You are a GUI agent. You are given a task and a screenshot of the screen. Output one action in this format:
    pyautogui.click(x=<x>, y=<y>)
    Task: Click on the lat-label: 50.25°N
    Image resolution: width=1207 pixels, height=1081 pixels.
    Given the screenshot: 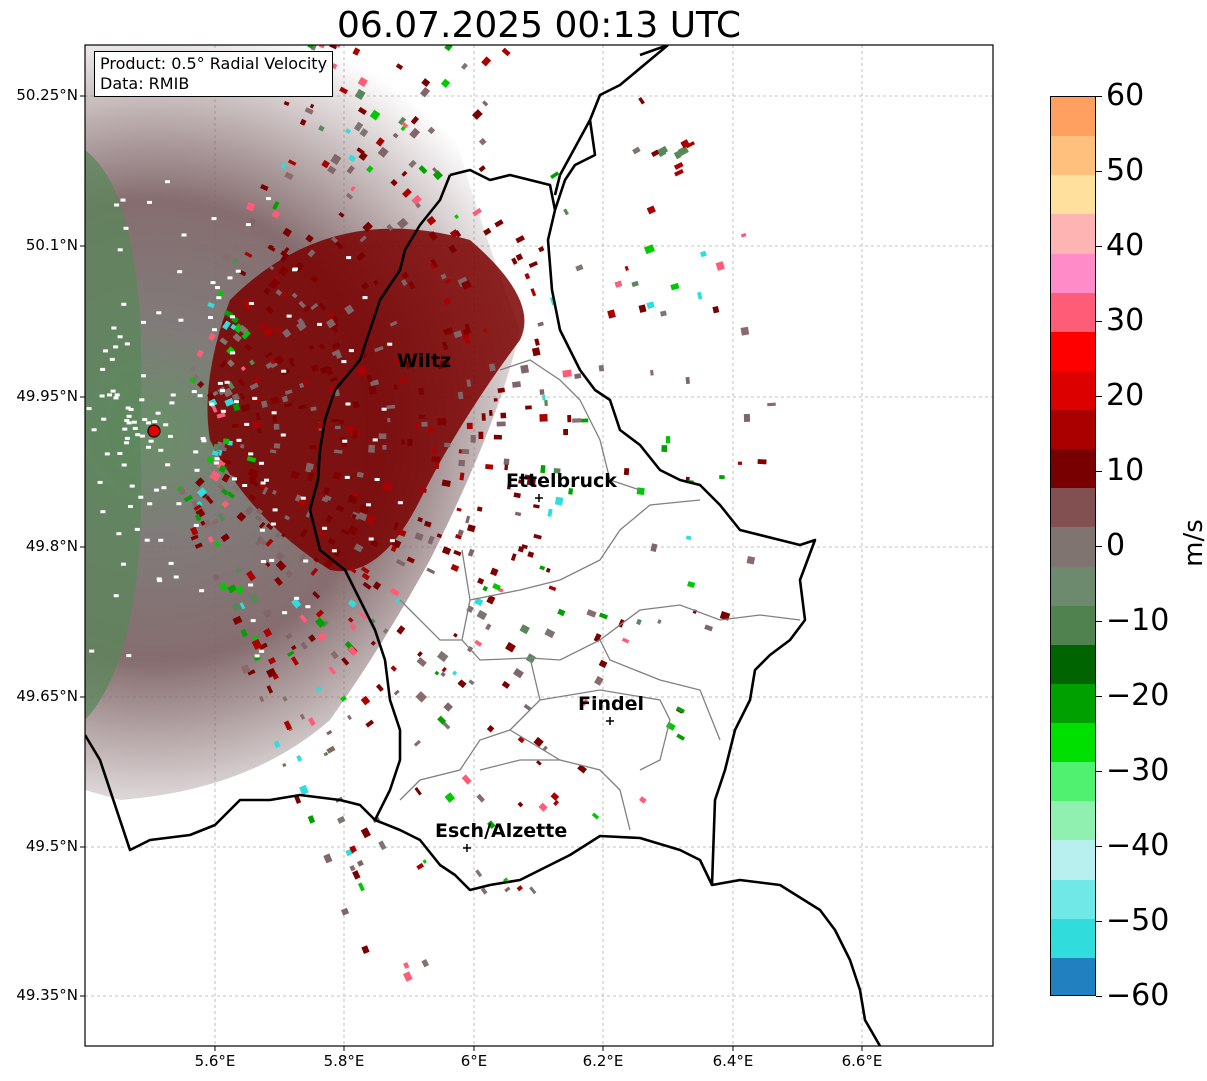 What is the action you would take?
    pyautogui.click(x=47, y=95)
    